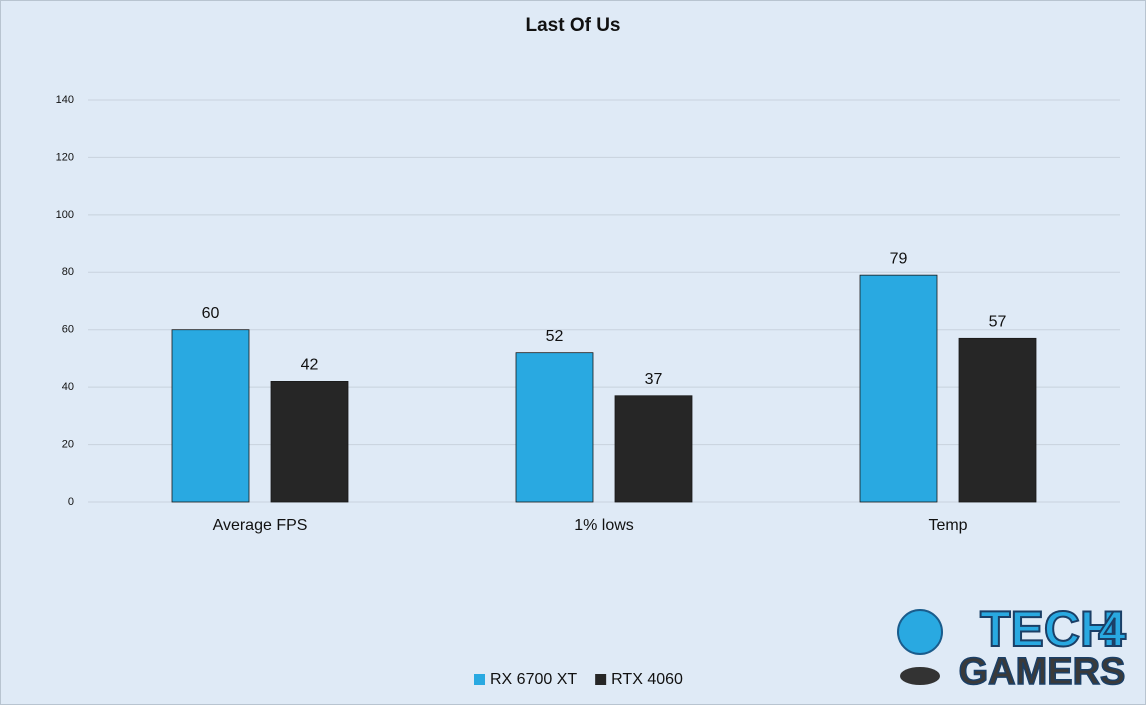  I want to click on y-tick-label: 80, so click(68, 272).